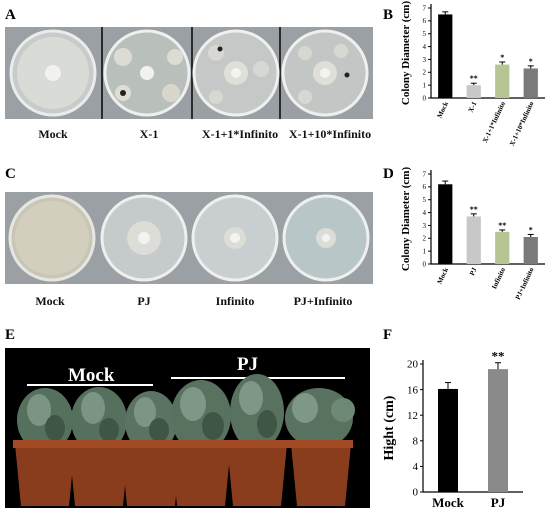  I want to click on chart-f-ytick-label-2: 8, so click(416, 441).